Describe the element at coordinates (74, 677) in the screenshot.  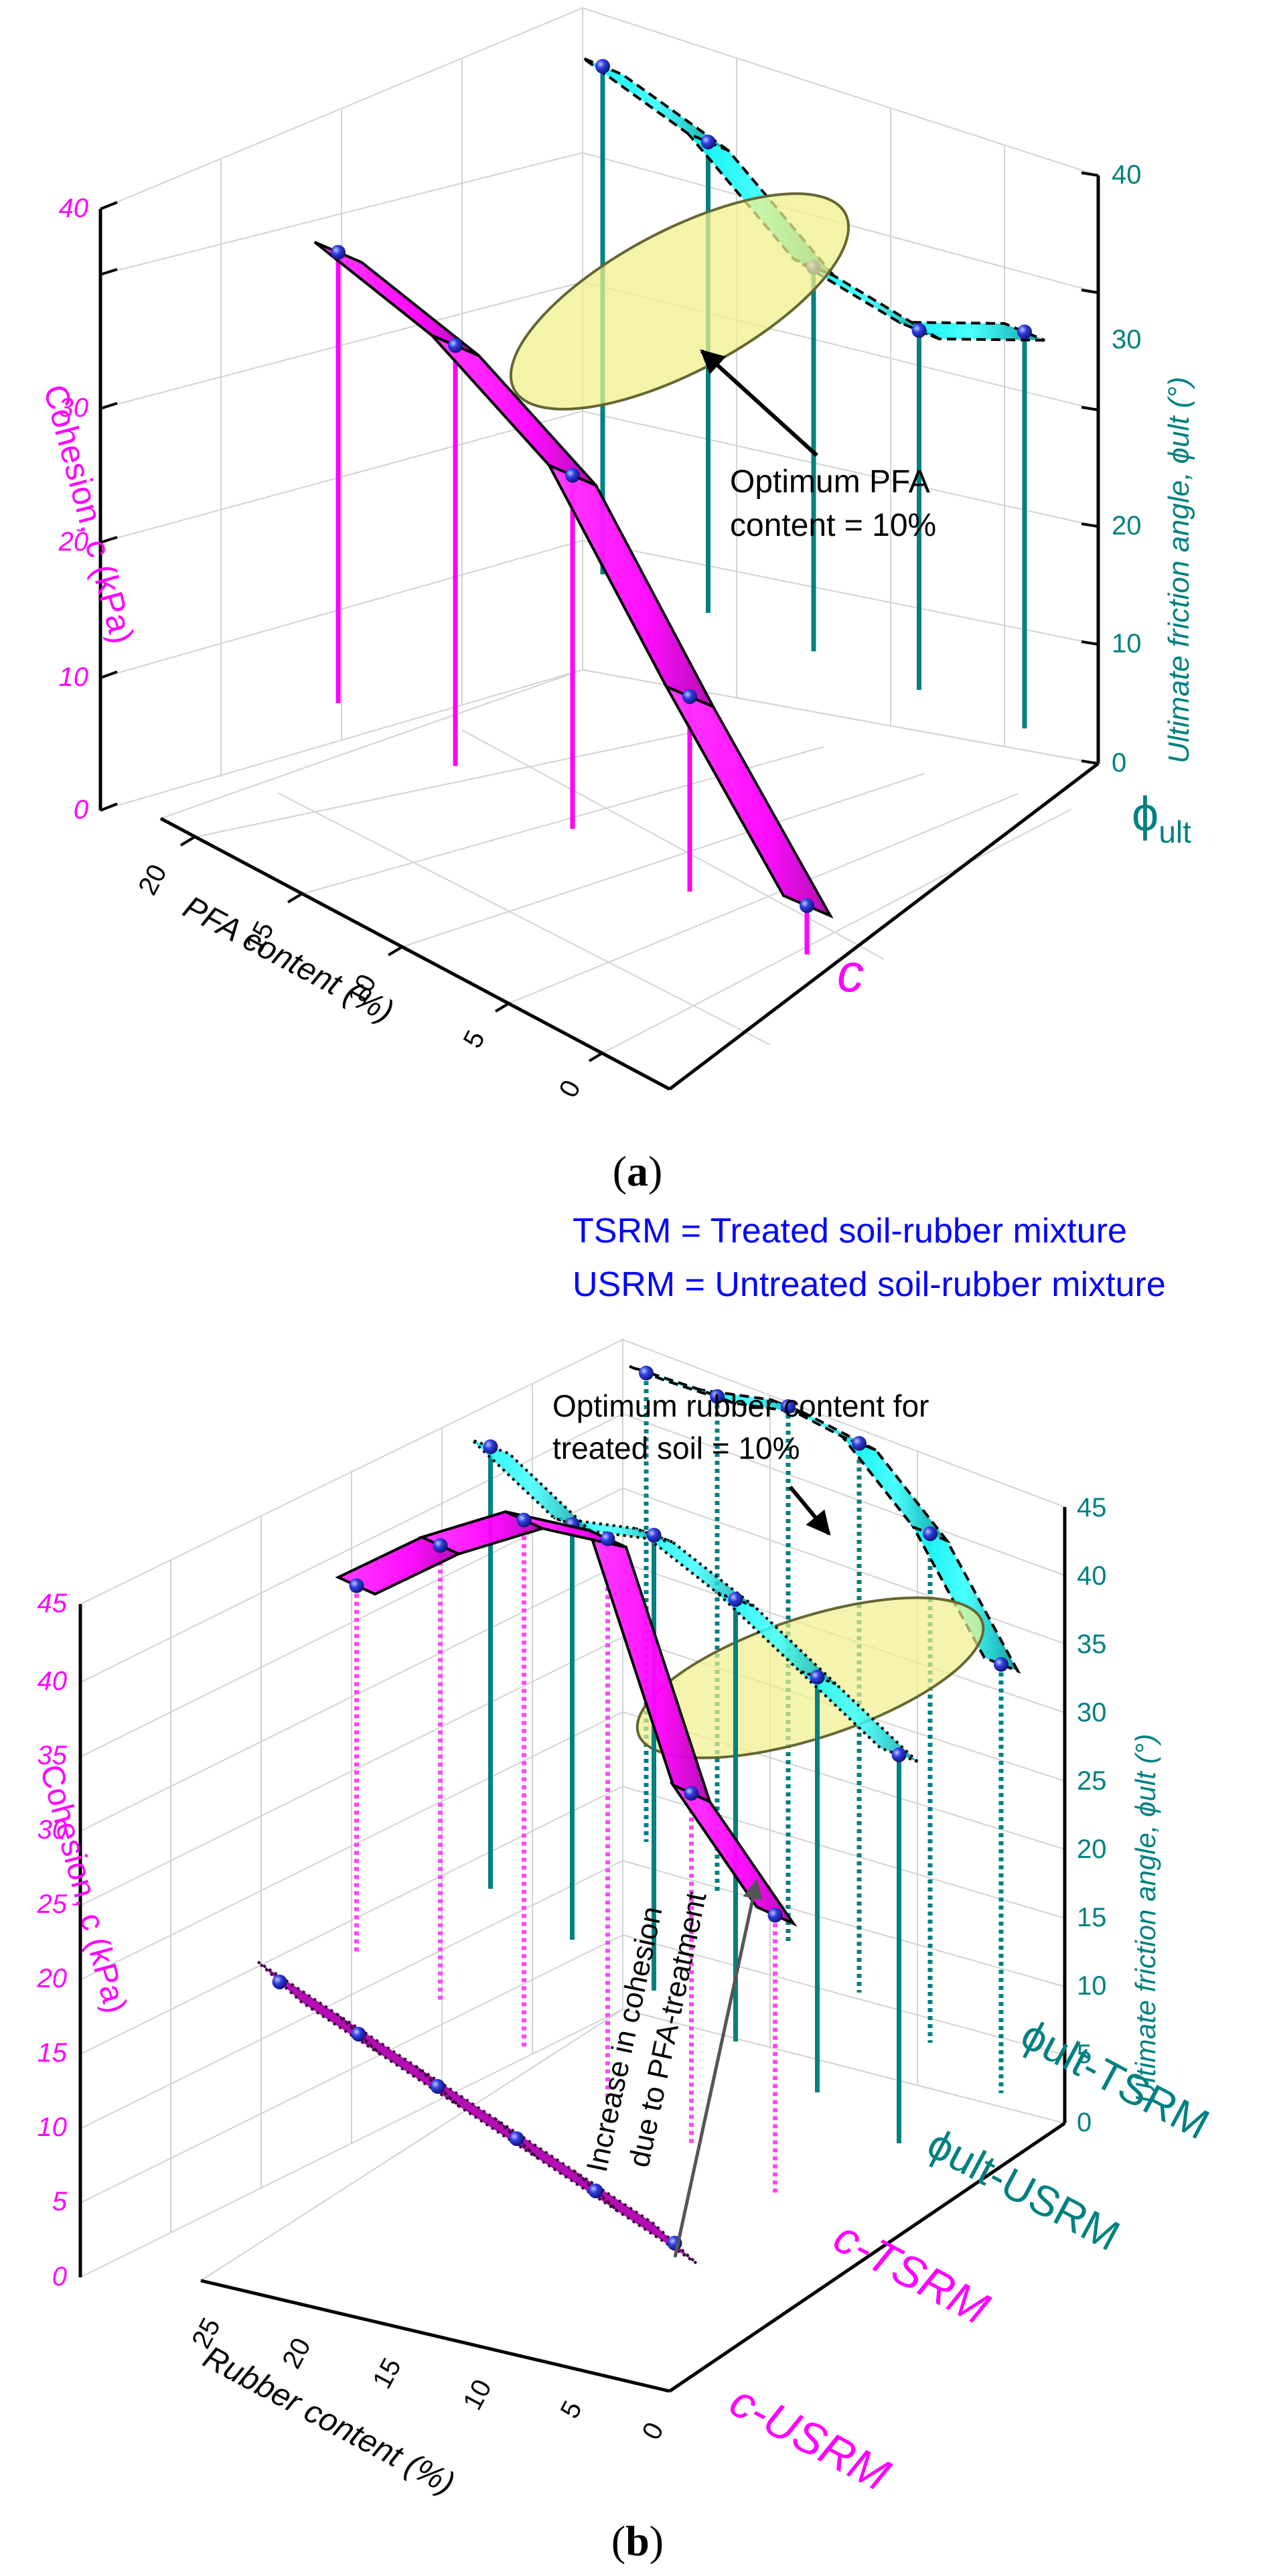
I see `a-ytick-left-10: 10` at that location.